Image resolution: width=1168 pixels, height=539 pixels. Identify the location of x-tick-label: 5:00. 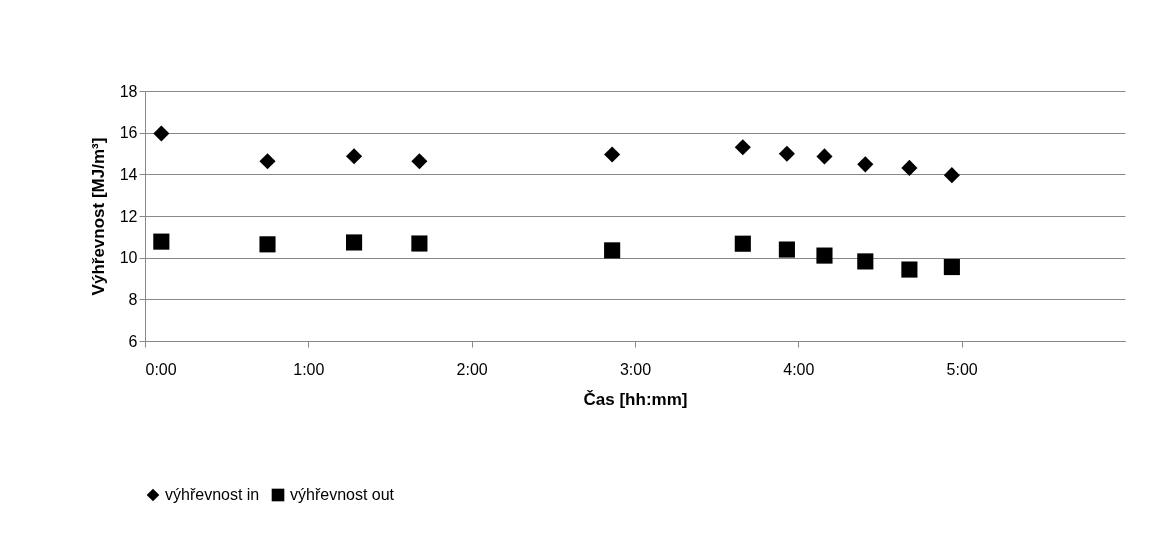
(962, 369).